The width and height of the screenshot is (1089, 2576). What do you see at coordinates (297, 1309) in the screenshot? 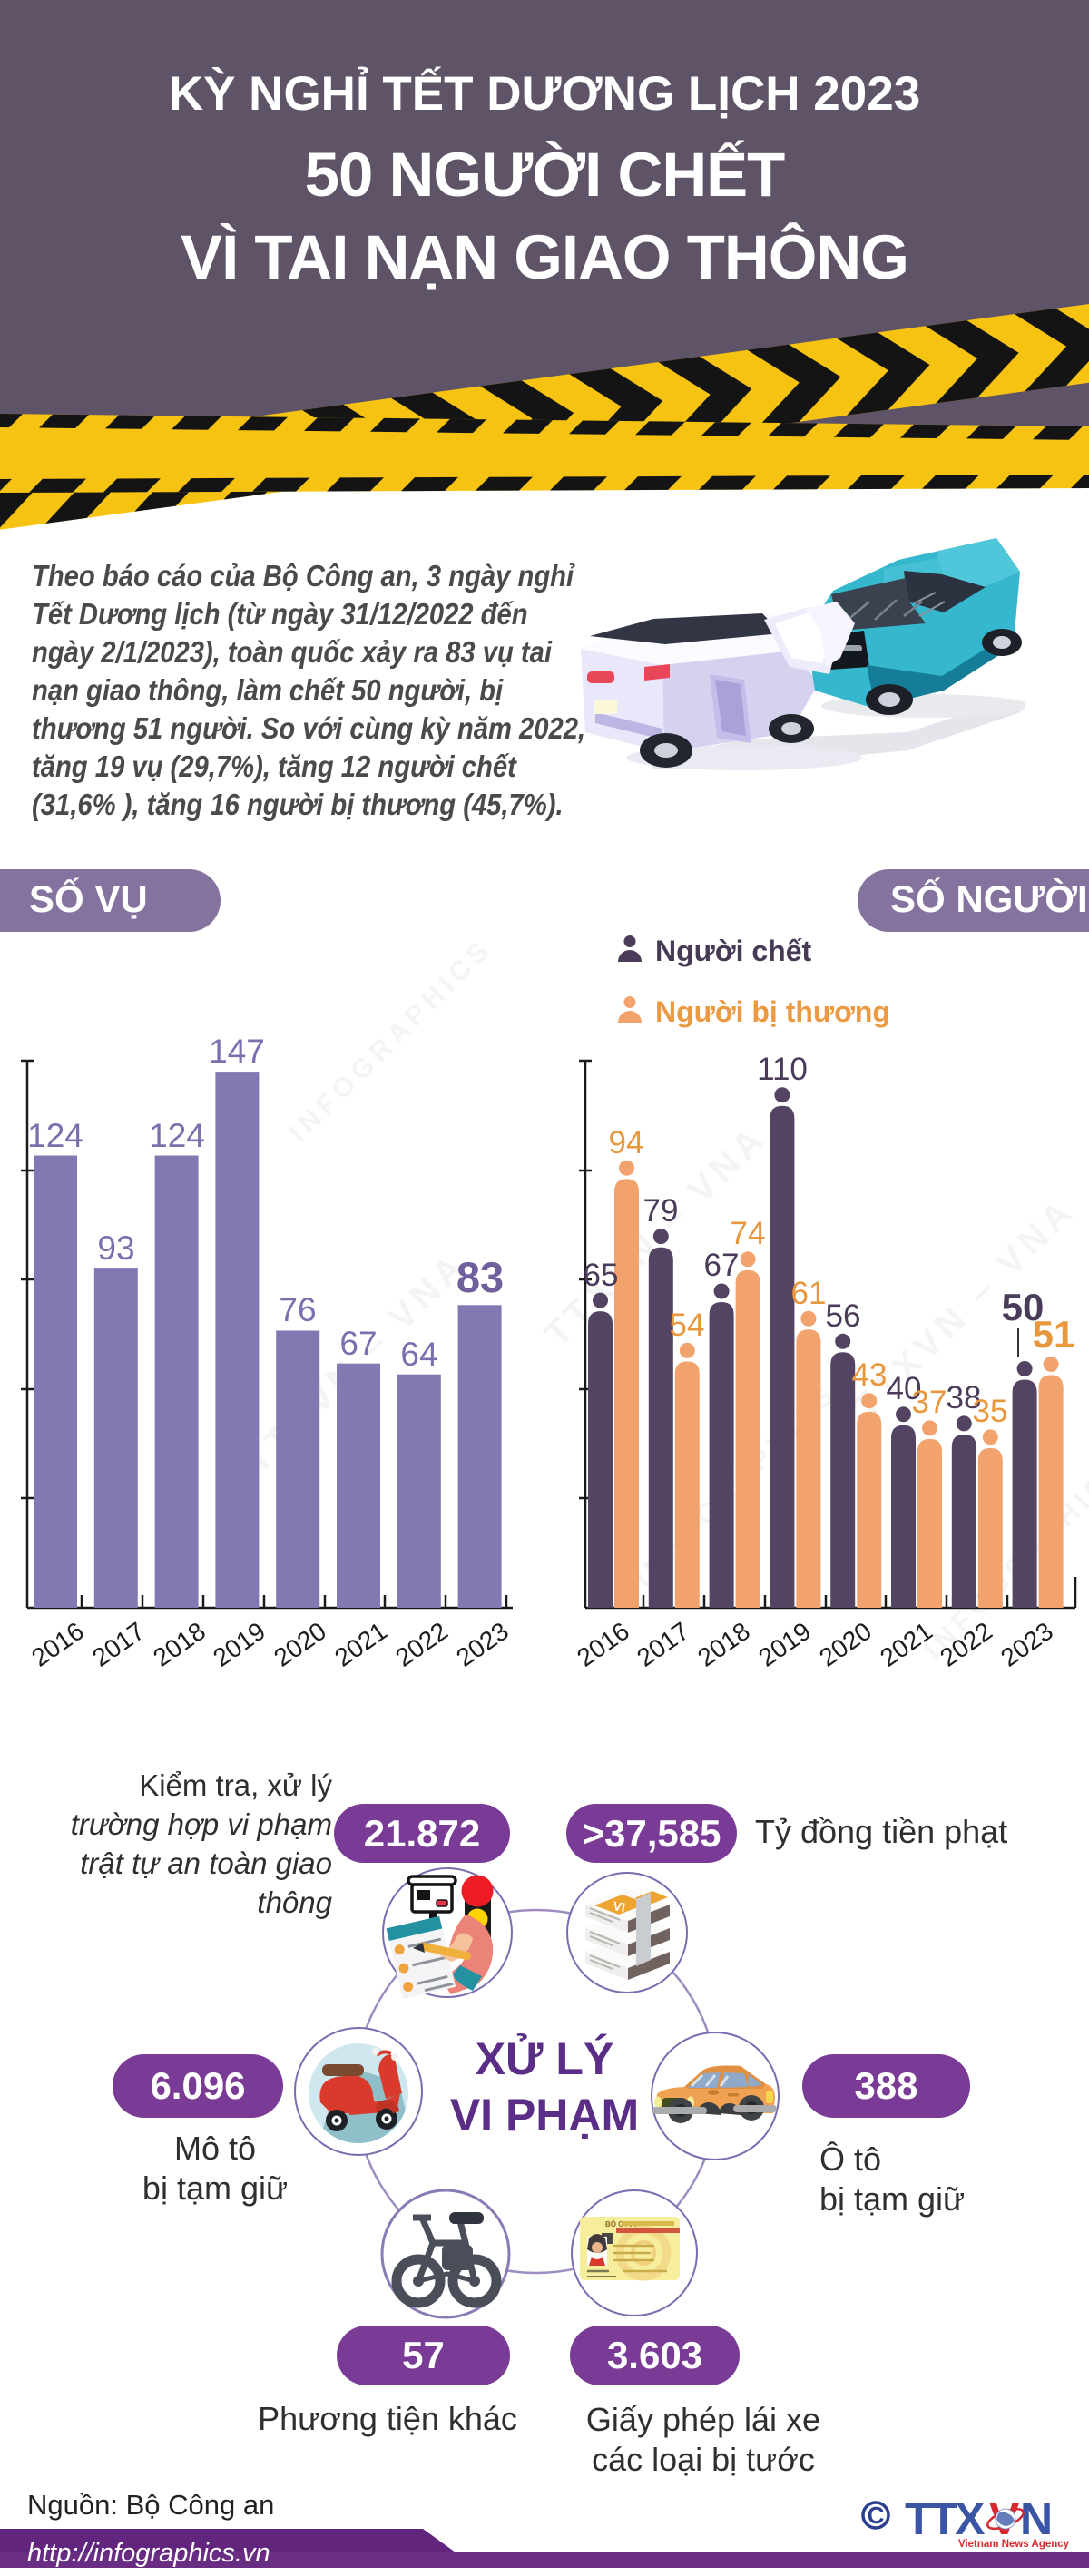
I see `svg-text: 76` at bounding box center [297, 1309].